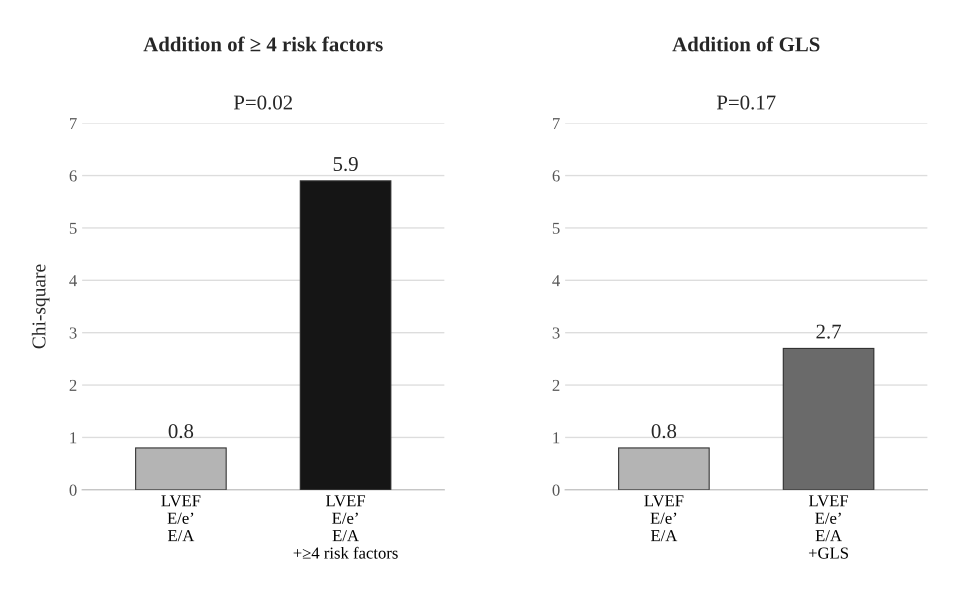 Image resolution: width=966 pixels, height=601 pixels. What do you see at coordinates (746, 102) in the screenshot?
I see `chart-subtitle: P=0.17` at bounding box center [746, 102].